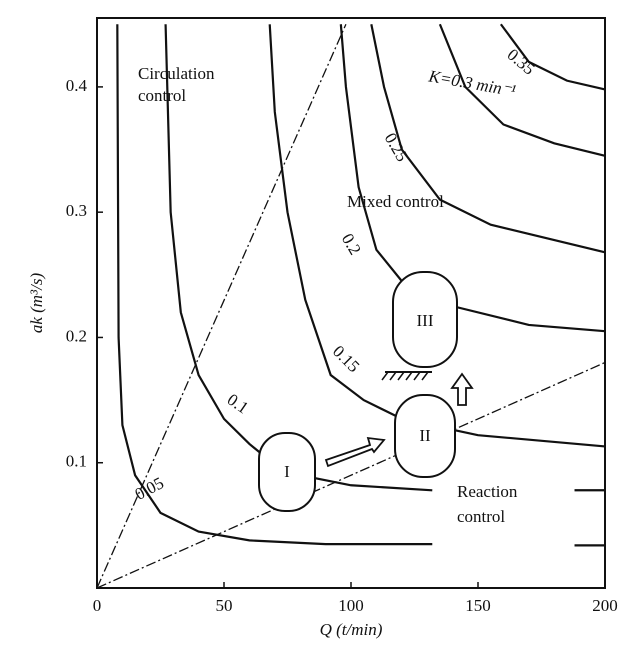 This screenshot has height=647, width=638. Describe the element at coordinates (36, 303) in the screenshot. I see `y-axis-label: ak (m³/s)` at that location.